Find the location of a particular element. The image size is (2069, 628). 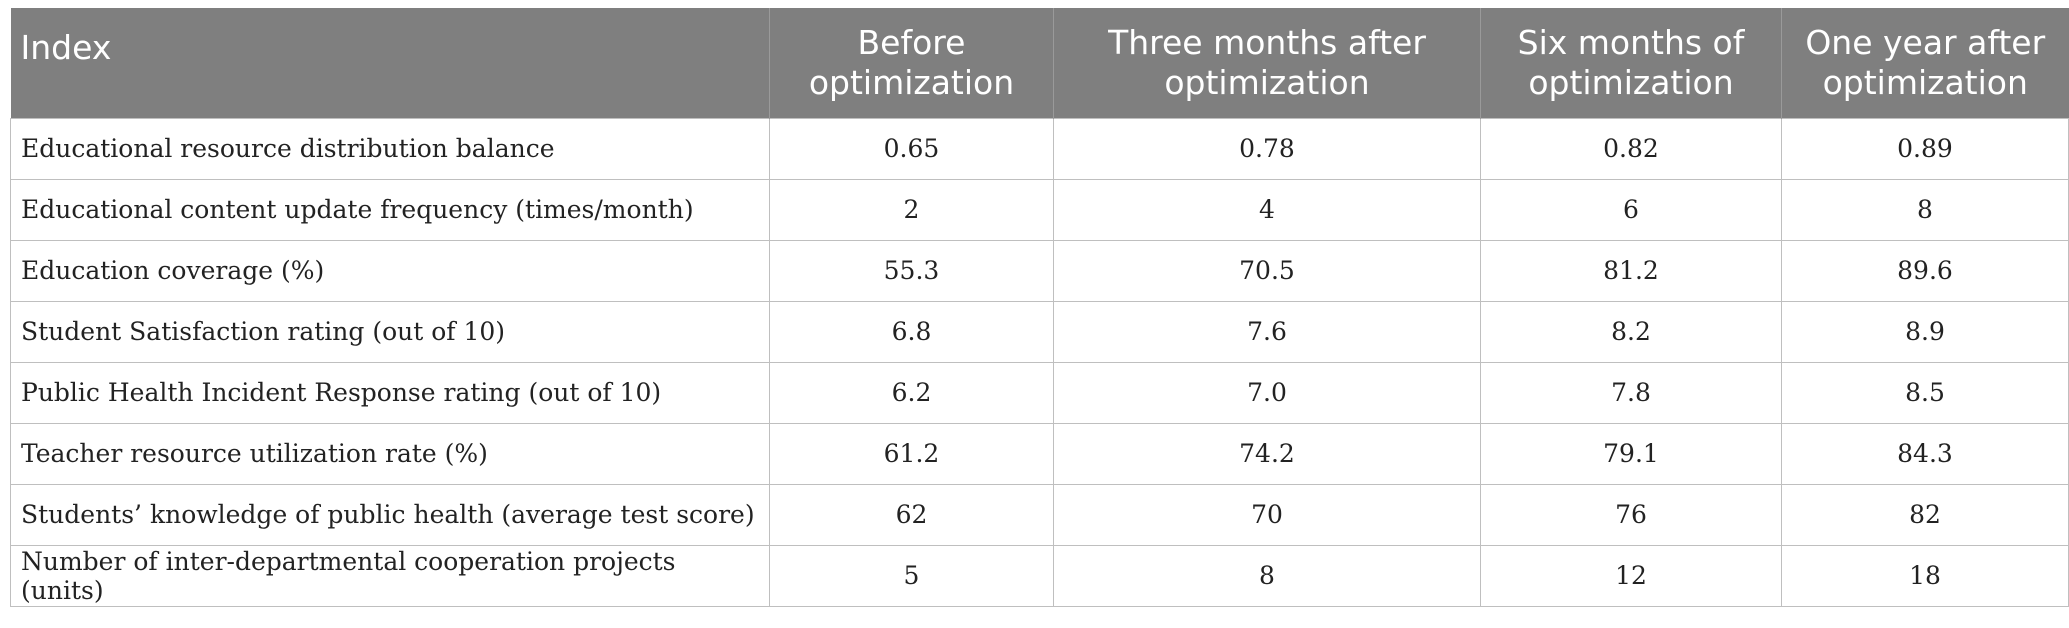

header-line: One year after is located at coordinates (1925, 42).